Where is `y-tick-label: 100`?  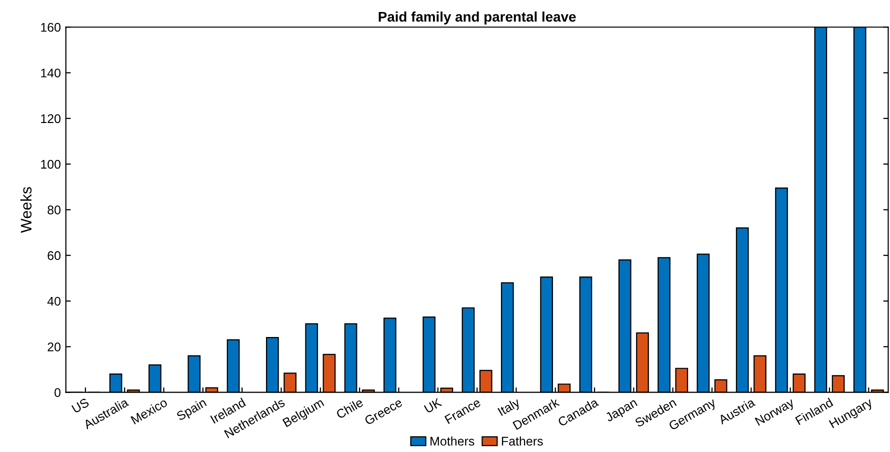 y-tick-label: 100 is located at coordinates (51, 164).